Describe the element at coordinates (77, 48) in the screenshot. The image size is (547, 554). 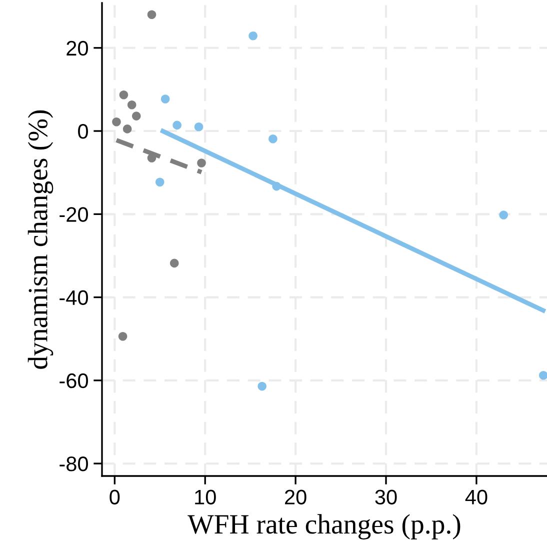
I see `y-tick-label: 20` at that location.